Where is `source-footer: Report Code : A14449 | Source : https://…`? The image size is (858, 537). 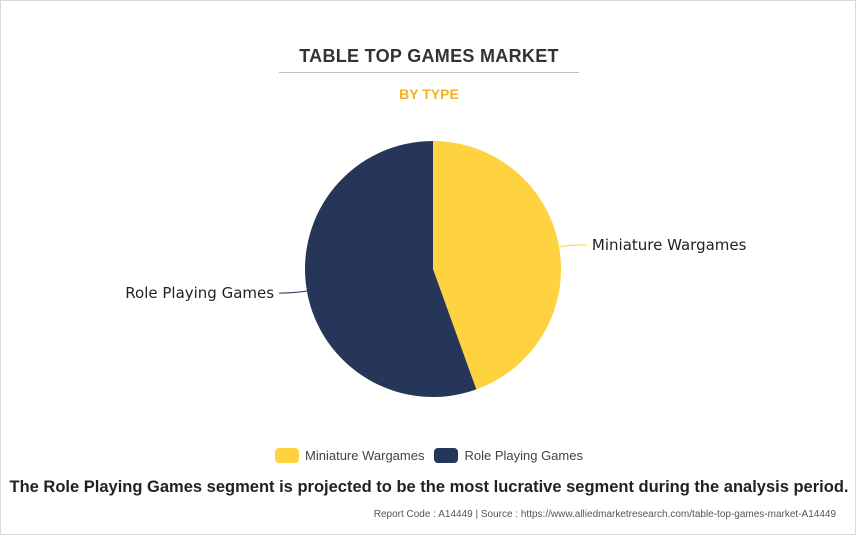 source-footer: Report Code : A14449 | Source : https://… is located at coordinates (604, 514).